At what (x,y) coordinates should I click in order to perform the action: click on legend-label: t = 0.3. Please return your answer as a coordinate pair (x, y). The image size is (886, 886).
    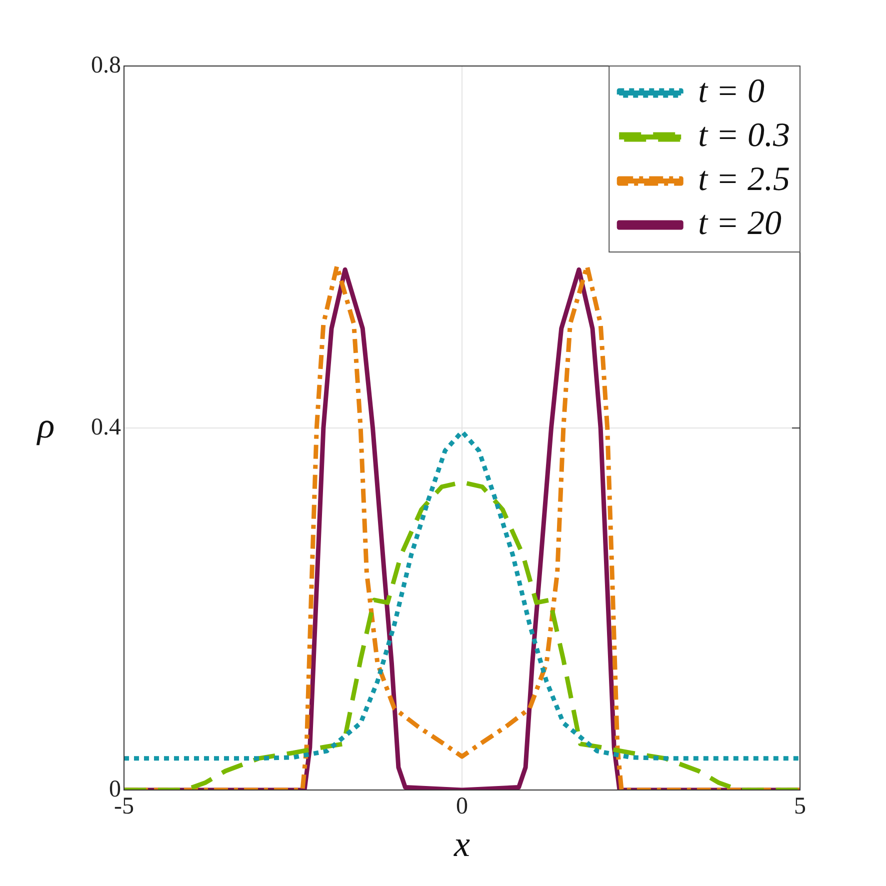
    Looking at the image, I should click on (744, 135).